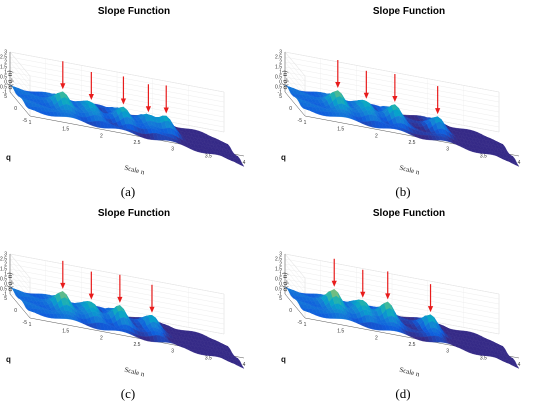 The height and width of the screenshot is (405, 550). Describe the element at coordinates (285, 282) in the screenshot. I see `z-axis-label-d: α(q, n)` at that location.